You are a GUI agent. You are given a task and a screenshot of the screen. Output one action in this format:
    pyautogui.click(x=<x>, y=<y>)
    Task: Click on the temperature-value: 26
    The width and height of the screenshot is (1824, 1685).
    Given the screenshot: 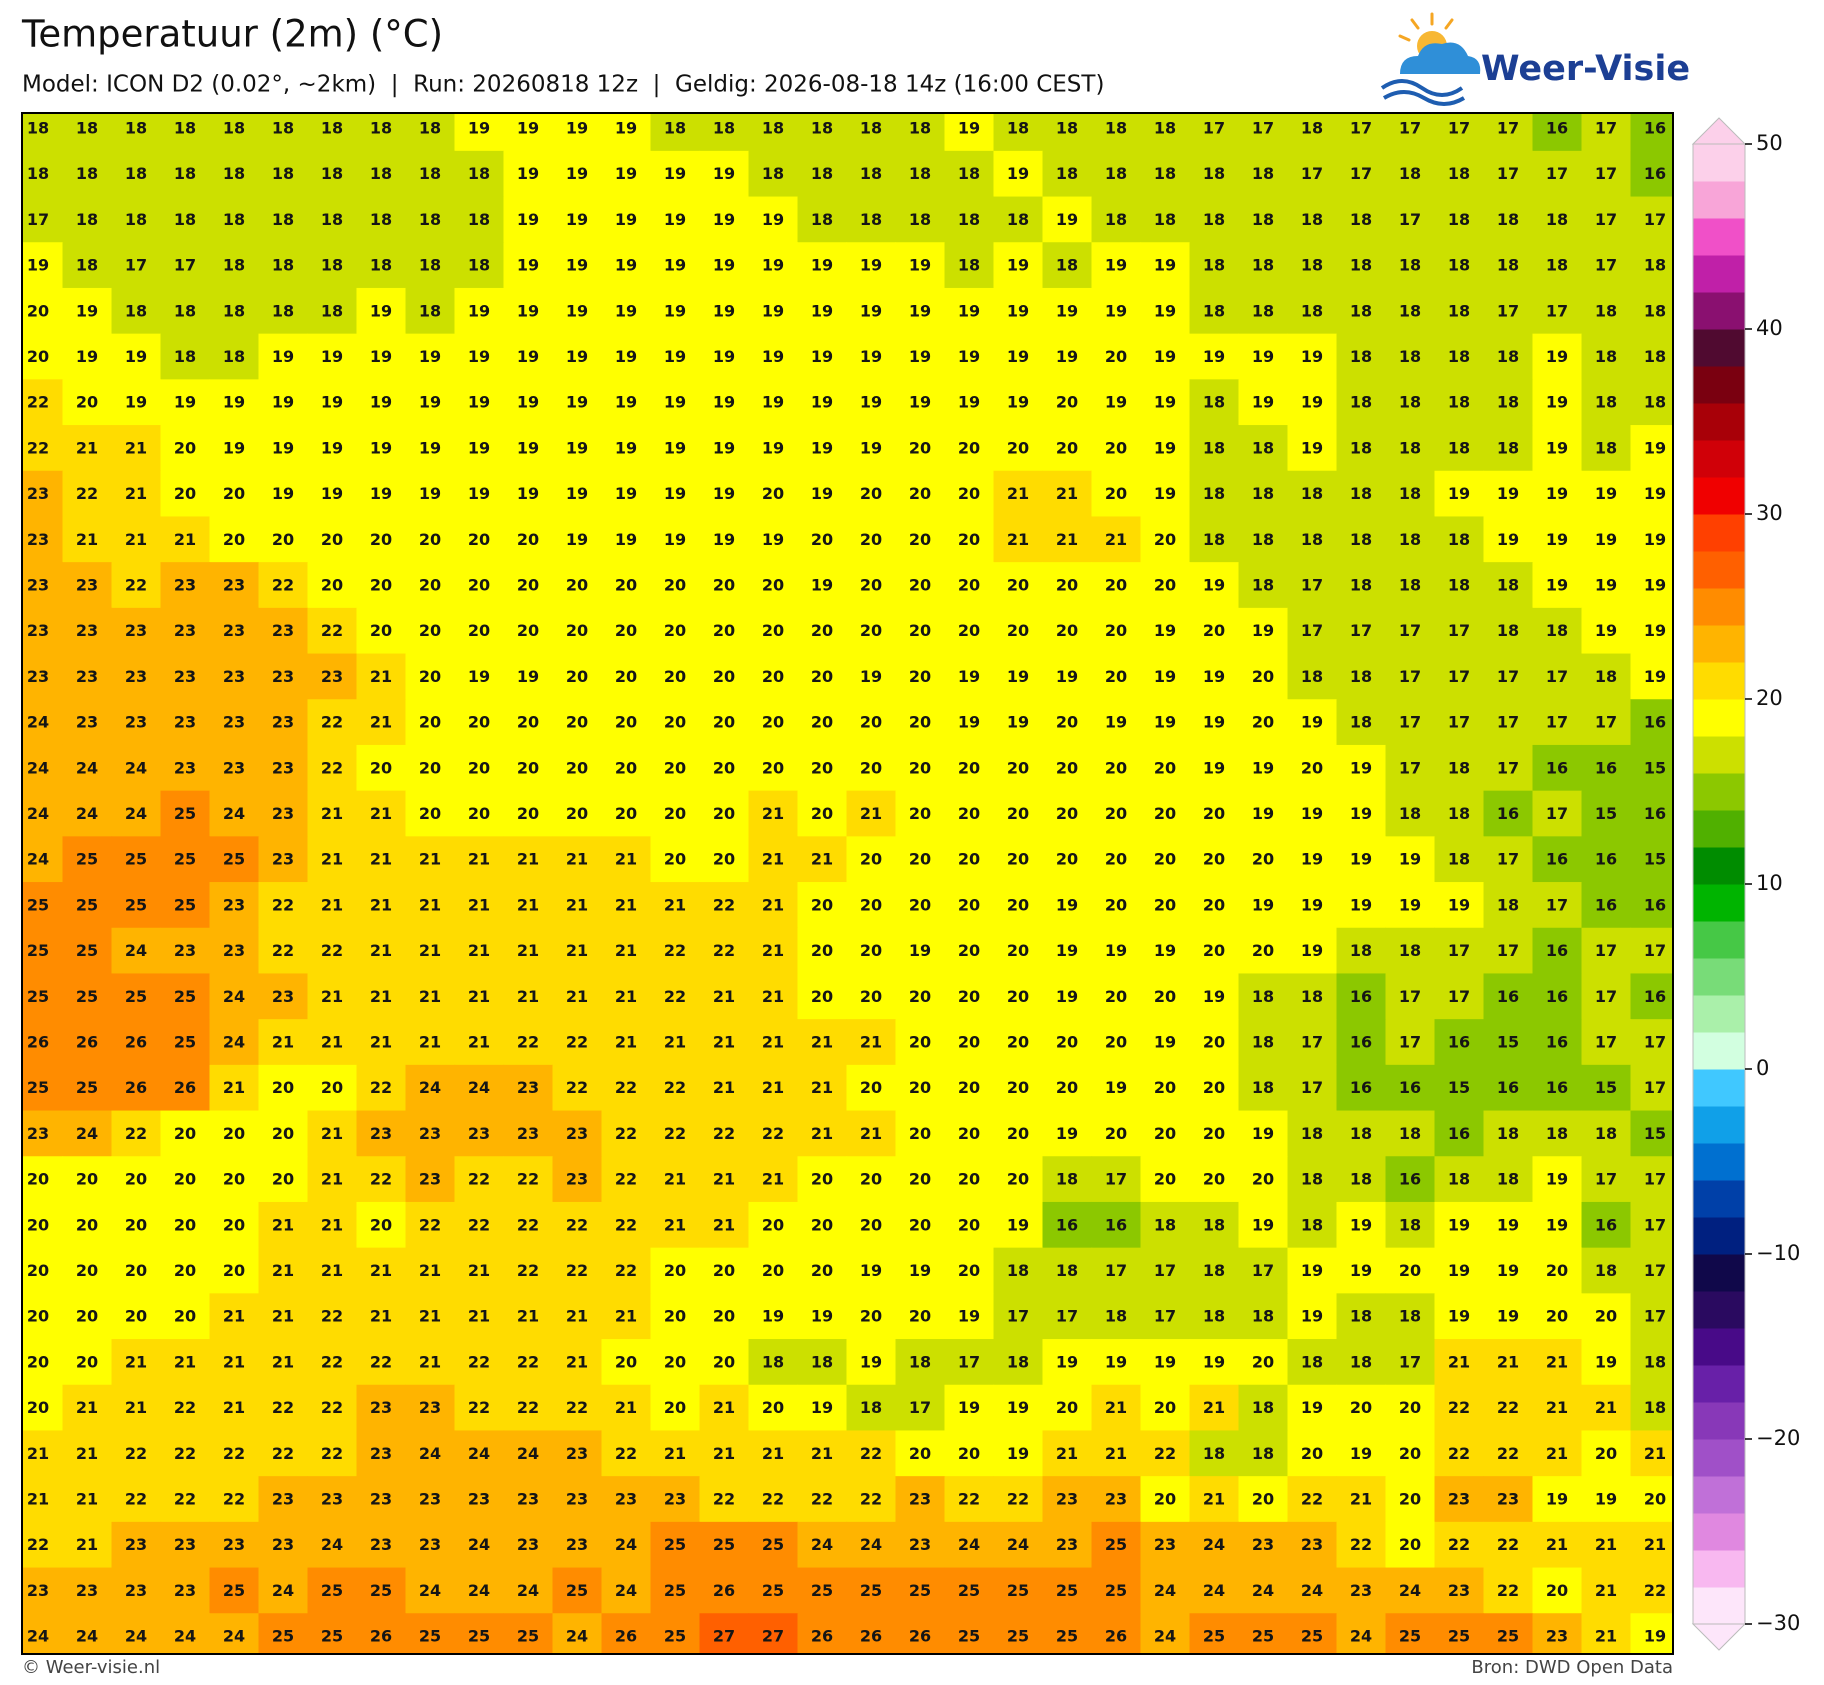 What is the action you would take?
    pyautogui.click(x=87, y=1042)
    